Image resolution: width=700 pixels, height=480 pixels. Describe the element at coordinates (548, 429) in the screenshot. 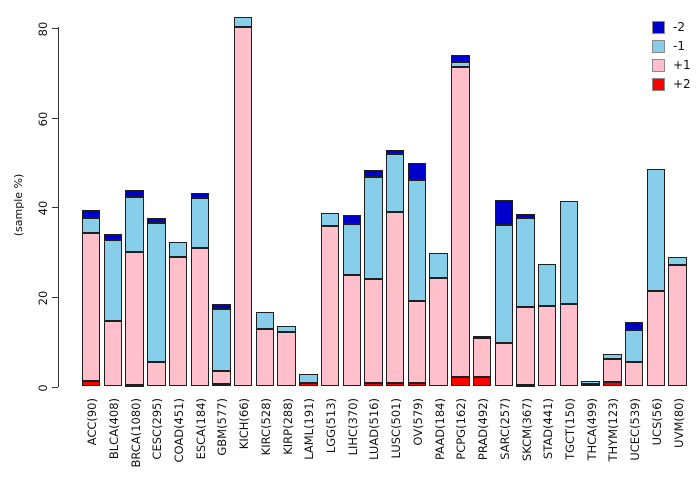

I see `x-axis-label: STAD(441)` at that location.